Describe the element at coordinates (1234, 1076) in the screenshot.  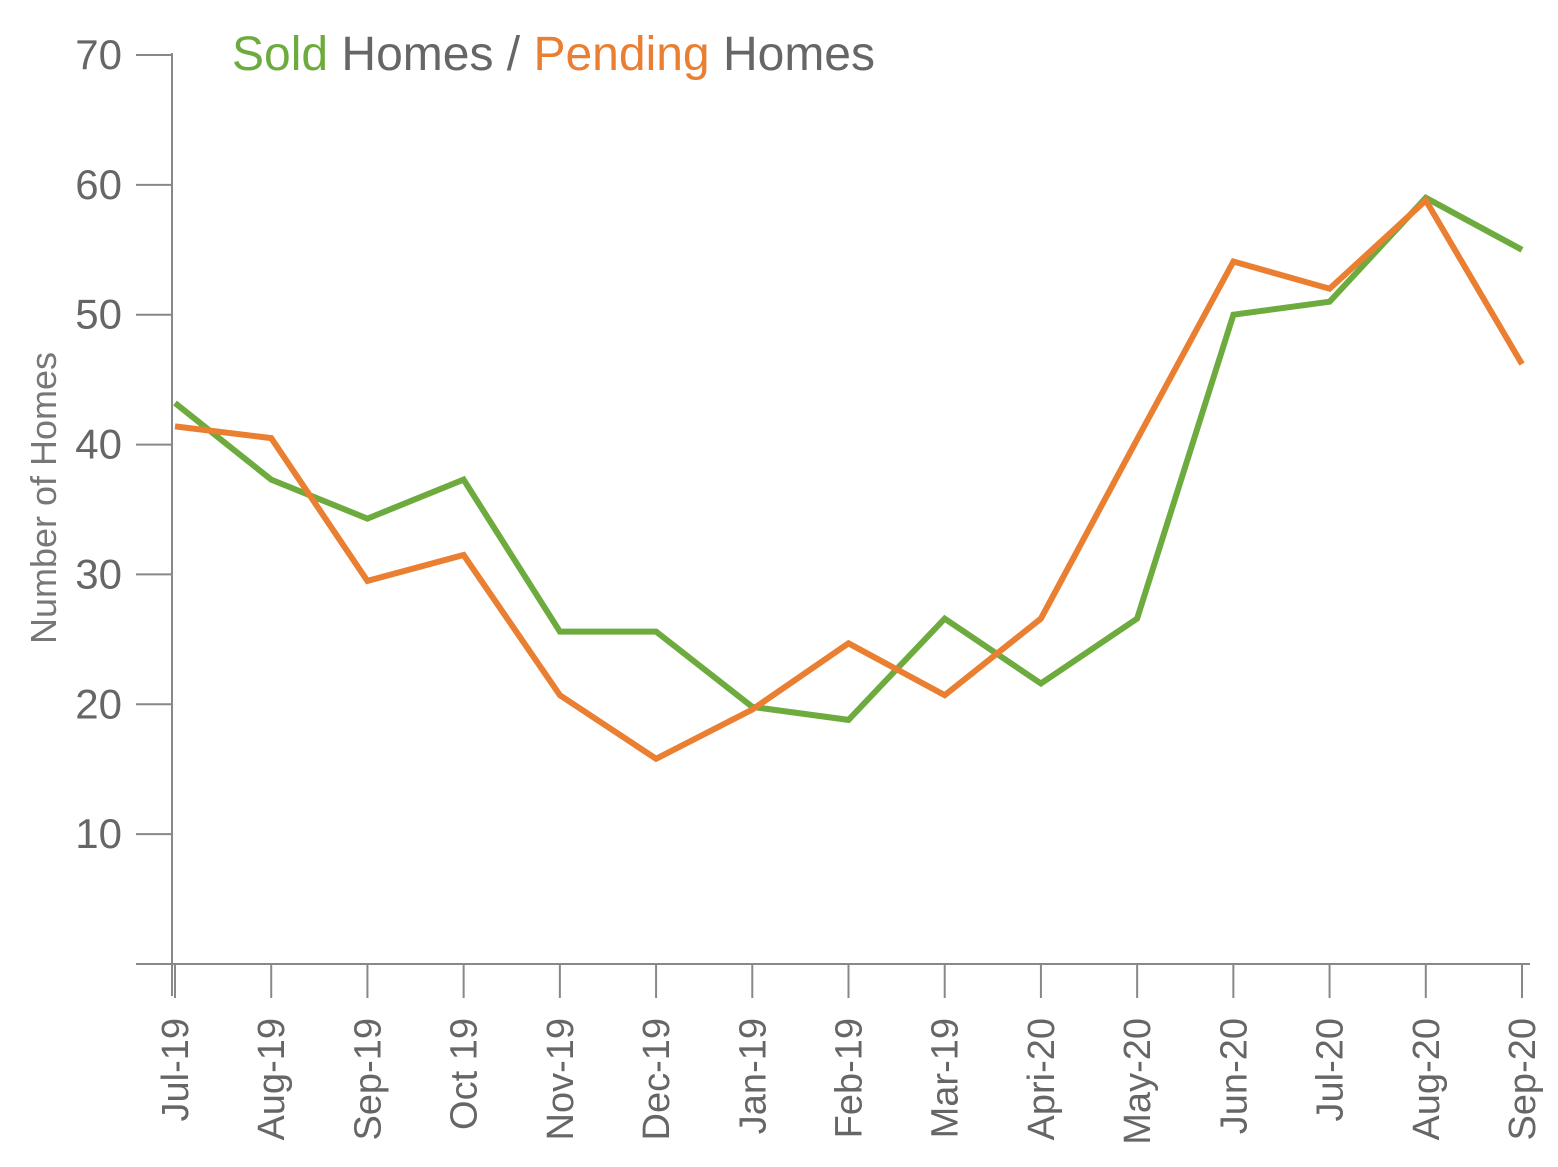
I see `x-tick-label: Jun-20` at that location.